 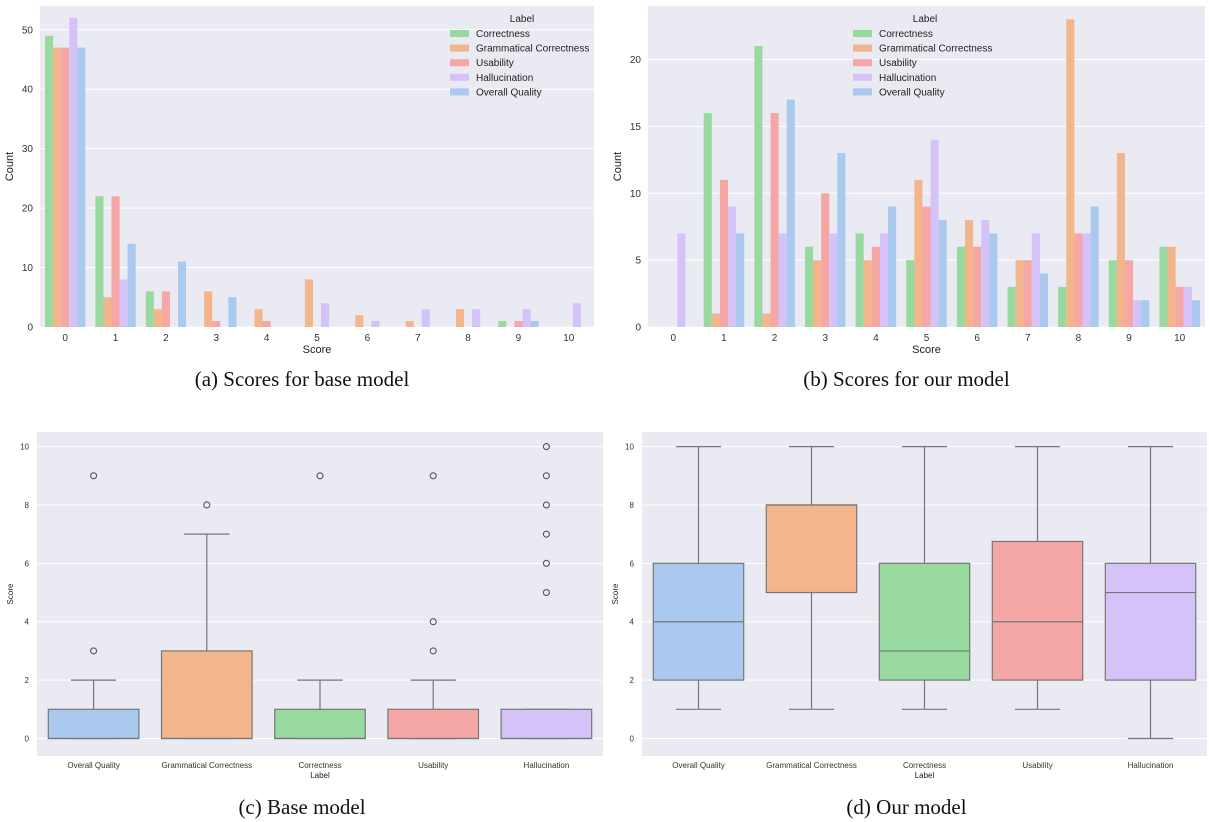 What do you see at coordinates (632, 622) in the screenshot?
I see `y-tick-label: 4` at bounding box center [632, 622].